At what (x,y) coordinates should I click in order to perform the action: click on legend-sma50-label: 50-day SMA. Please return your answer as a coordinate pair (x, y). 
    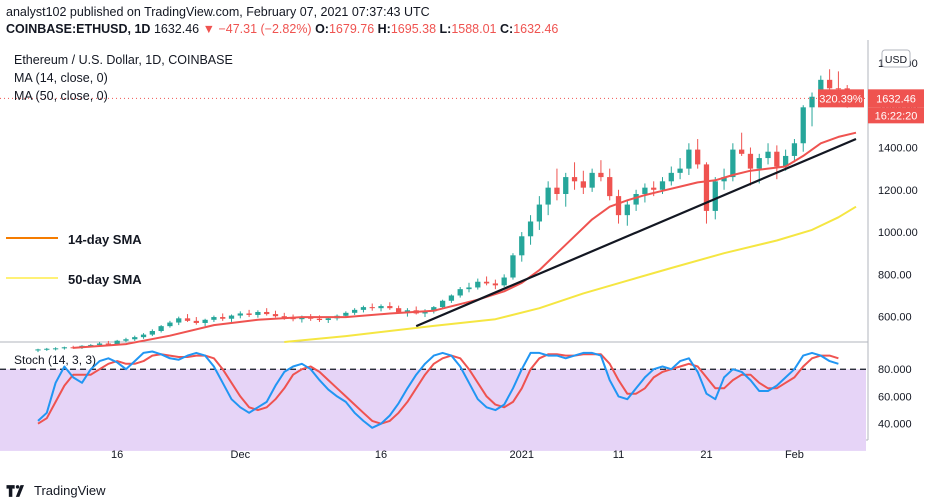
    Looking at the image, I should click on (105, 279).